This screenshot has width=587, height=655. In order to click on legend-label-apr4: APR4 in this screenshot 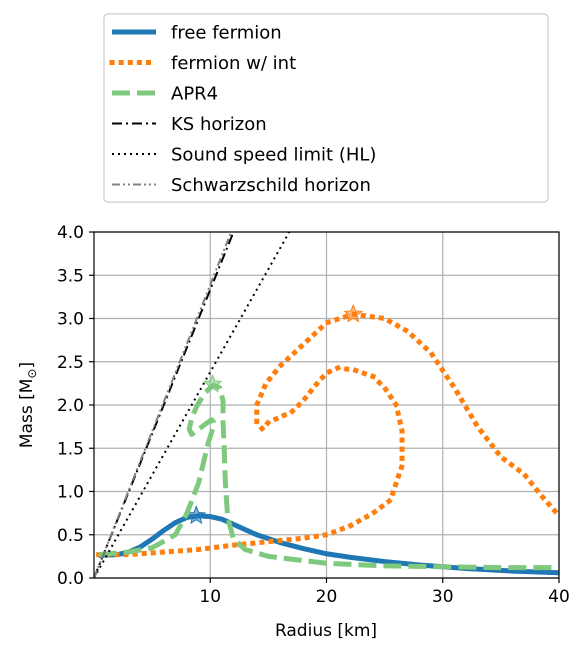, I will do `click(194, 94)`.